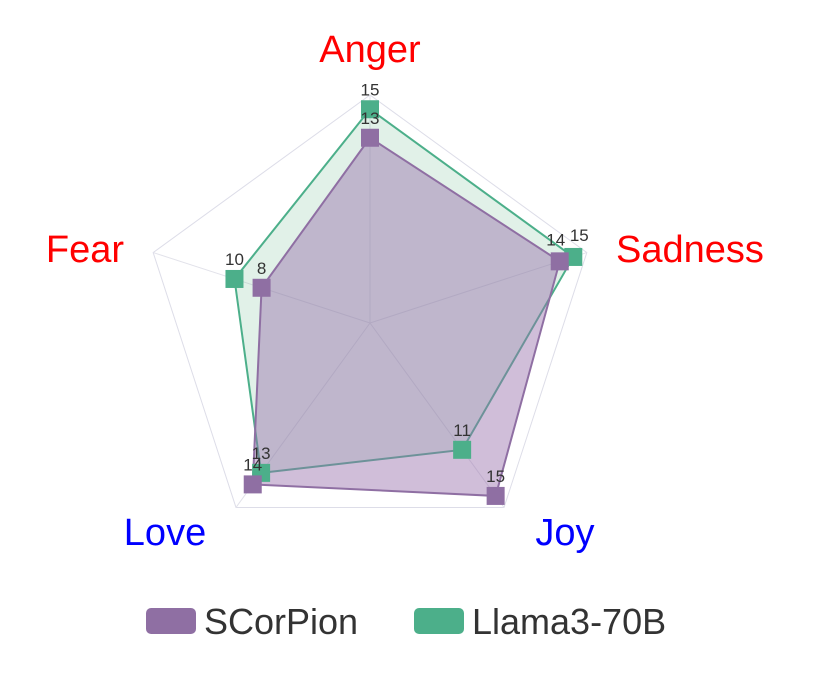 This screenshot has width=819, height=687. I want to click on legend-item-llama3-70b: Llama3-70B, so click(540, 621).